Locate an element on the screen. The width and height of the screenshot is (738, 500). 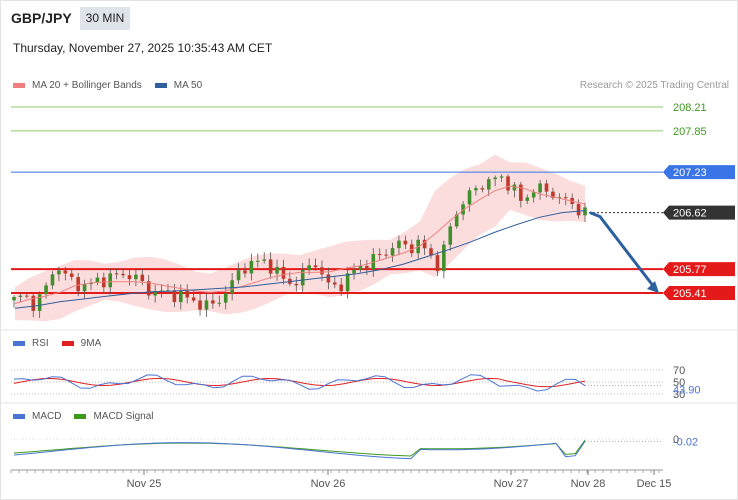
ma50-swatch is located at coordinates (160, 85).